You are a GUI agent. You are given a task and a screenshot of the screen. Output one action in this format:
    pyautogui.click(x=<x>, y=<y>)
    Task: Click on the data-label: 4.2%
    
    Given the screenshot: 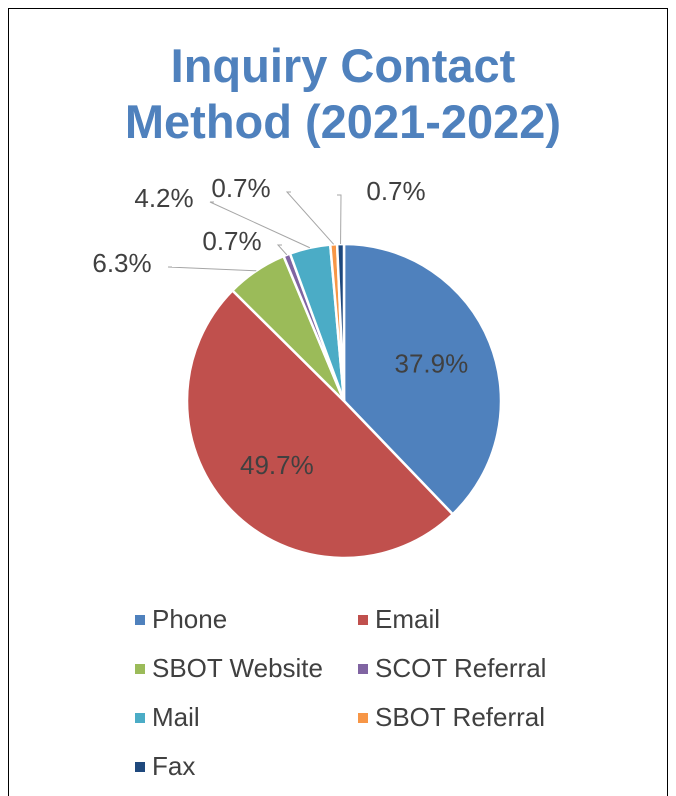 What is the action you would take?
    pyautogui.click(x=163, y=198)
    